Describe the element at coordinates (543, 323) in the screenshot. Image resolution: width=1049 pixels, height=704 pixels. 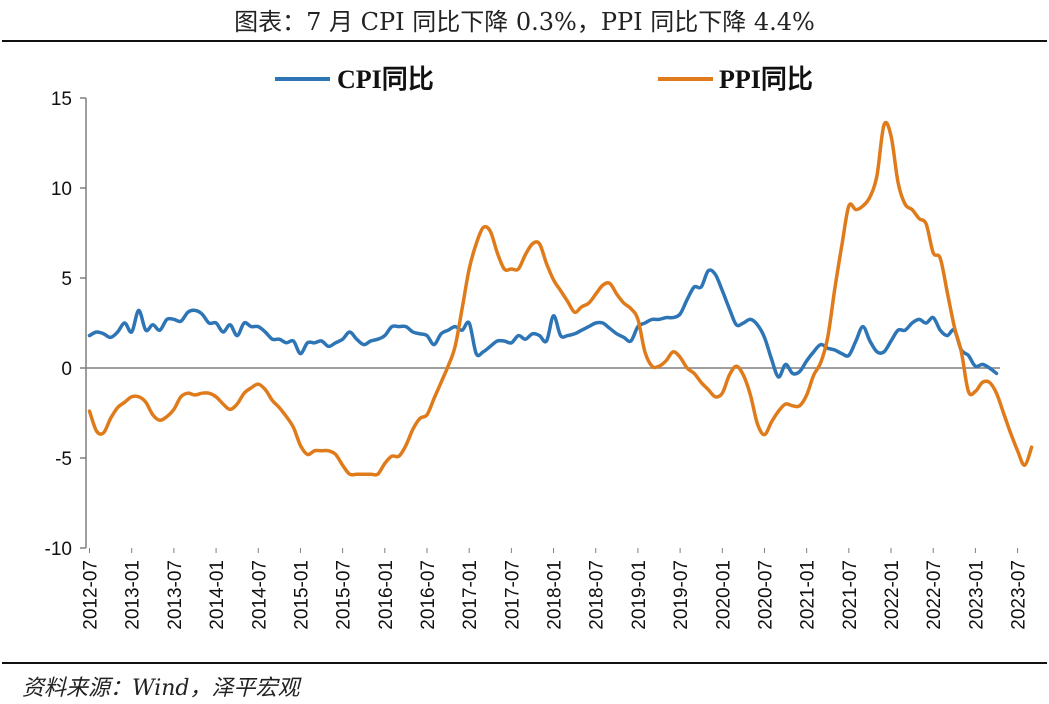
I see `cpi-line` at that location.